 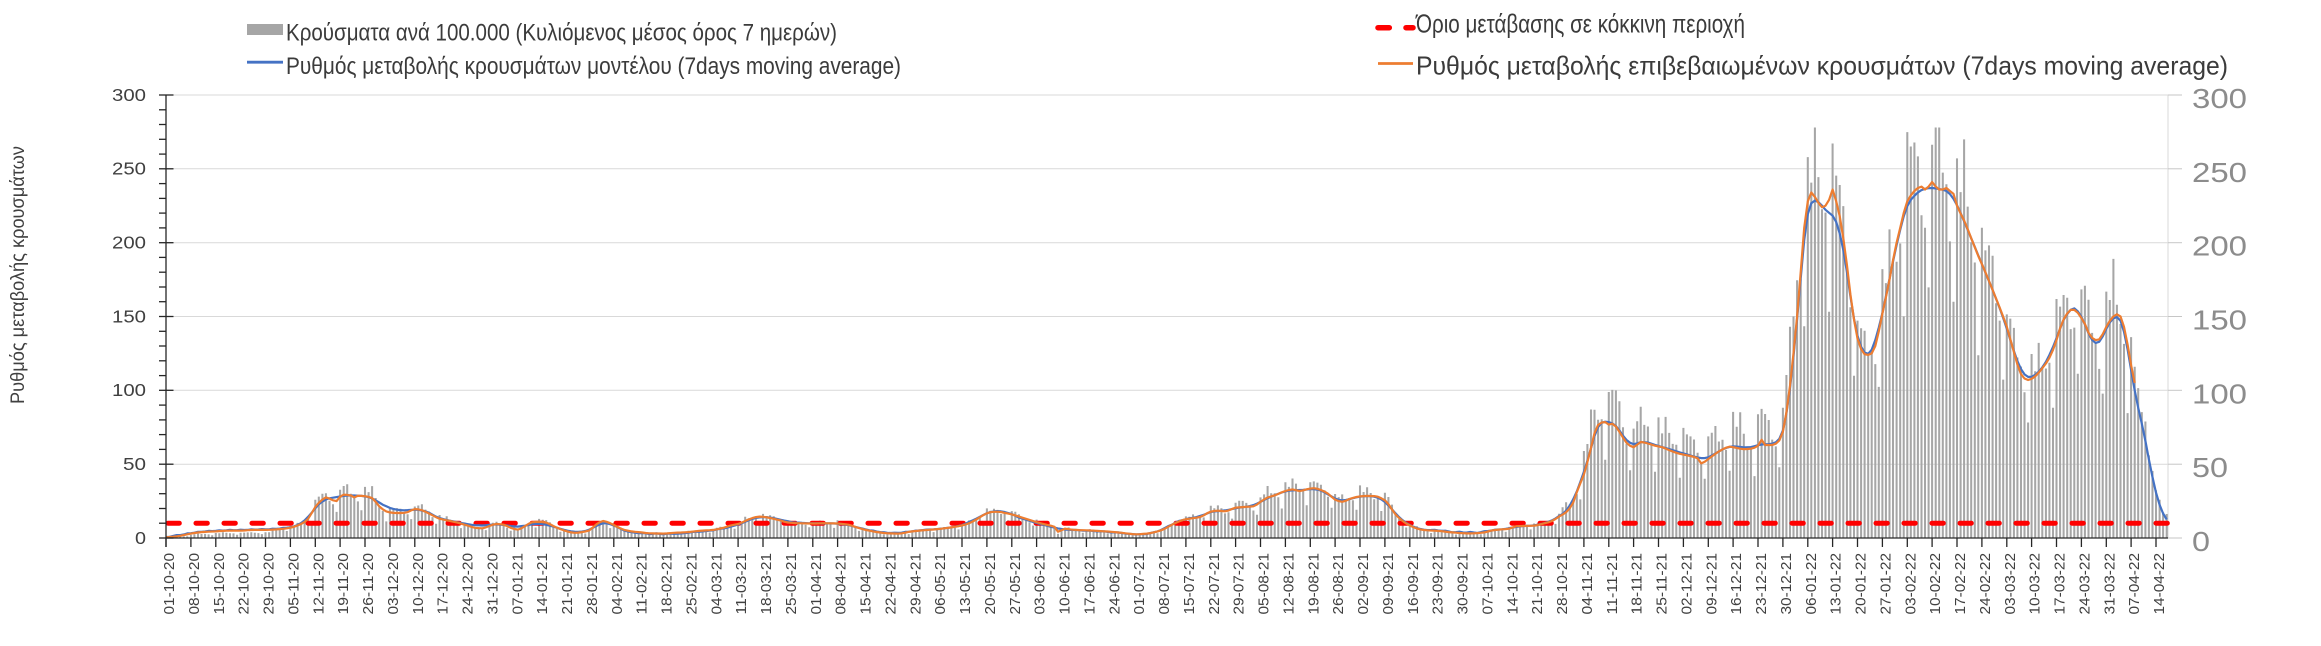 I want to click on svg-text: 30-09-21, so click(x=1463, y=584).